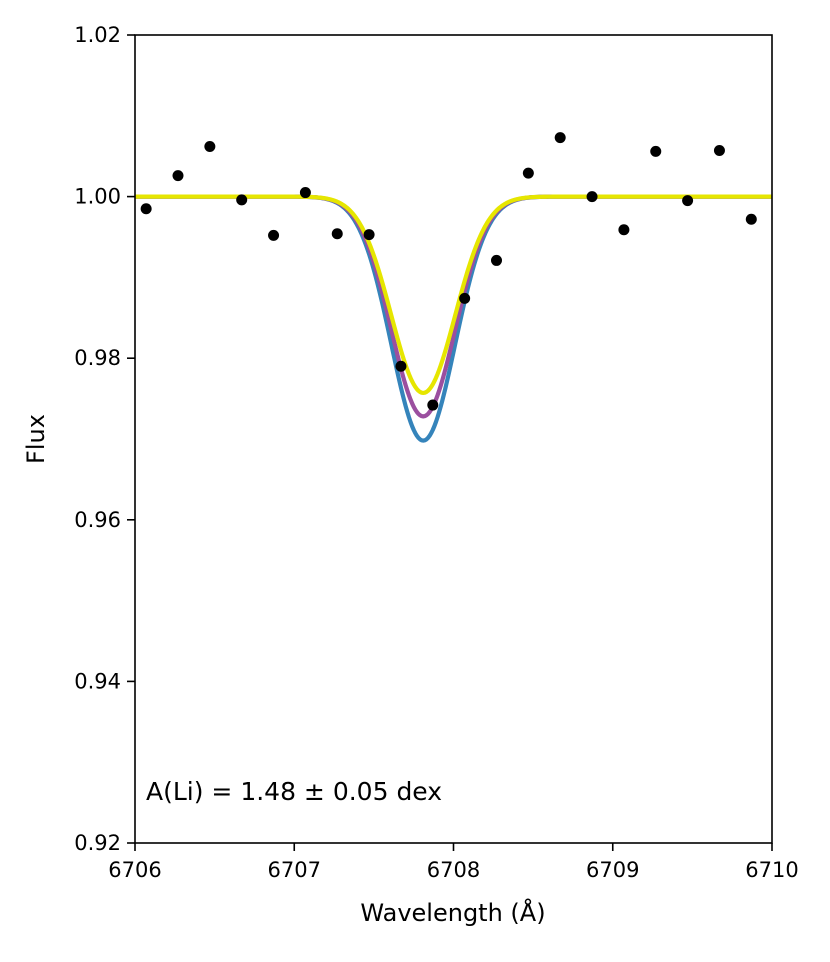  Describe the element at coordinates (453, 870) in the screenshot. I see `x-tick-label: 6708` at that location.